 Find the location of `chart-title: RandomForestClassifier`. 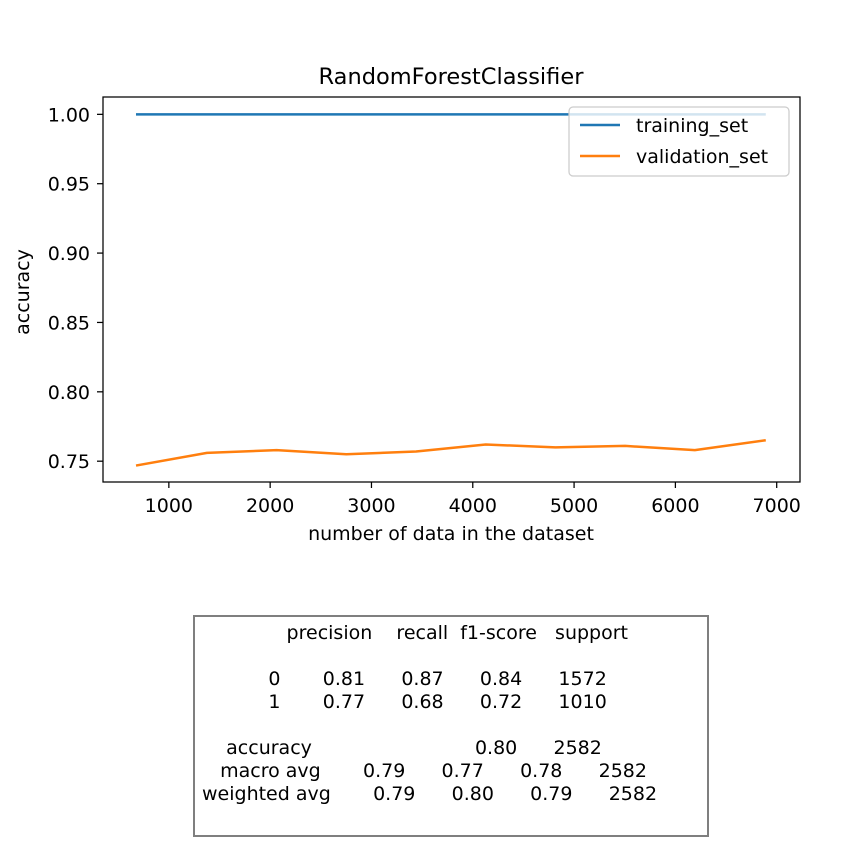

chart-title: RandomForestClassifier is located at coordinates (452, 77).